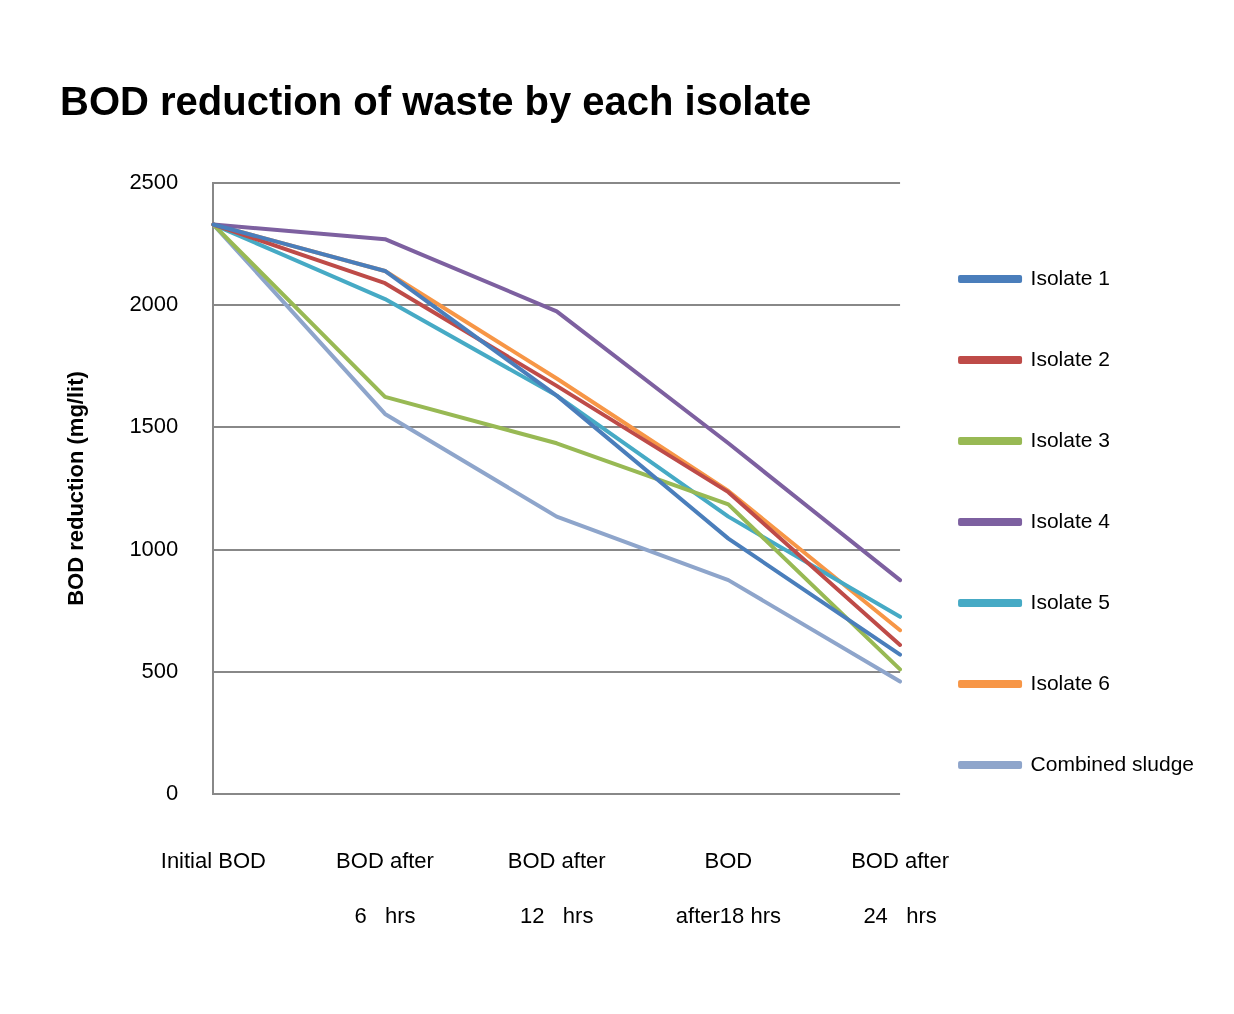 The width and height of the screenshot is (1234, 1014). Describe the element at coordinates (1070, 358) in the screenshot. I see `legend-label: Isolate 2` at that location.